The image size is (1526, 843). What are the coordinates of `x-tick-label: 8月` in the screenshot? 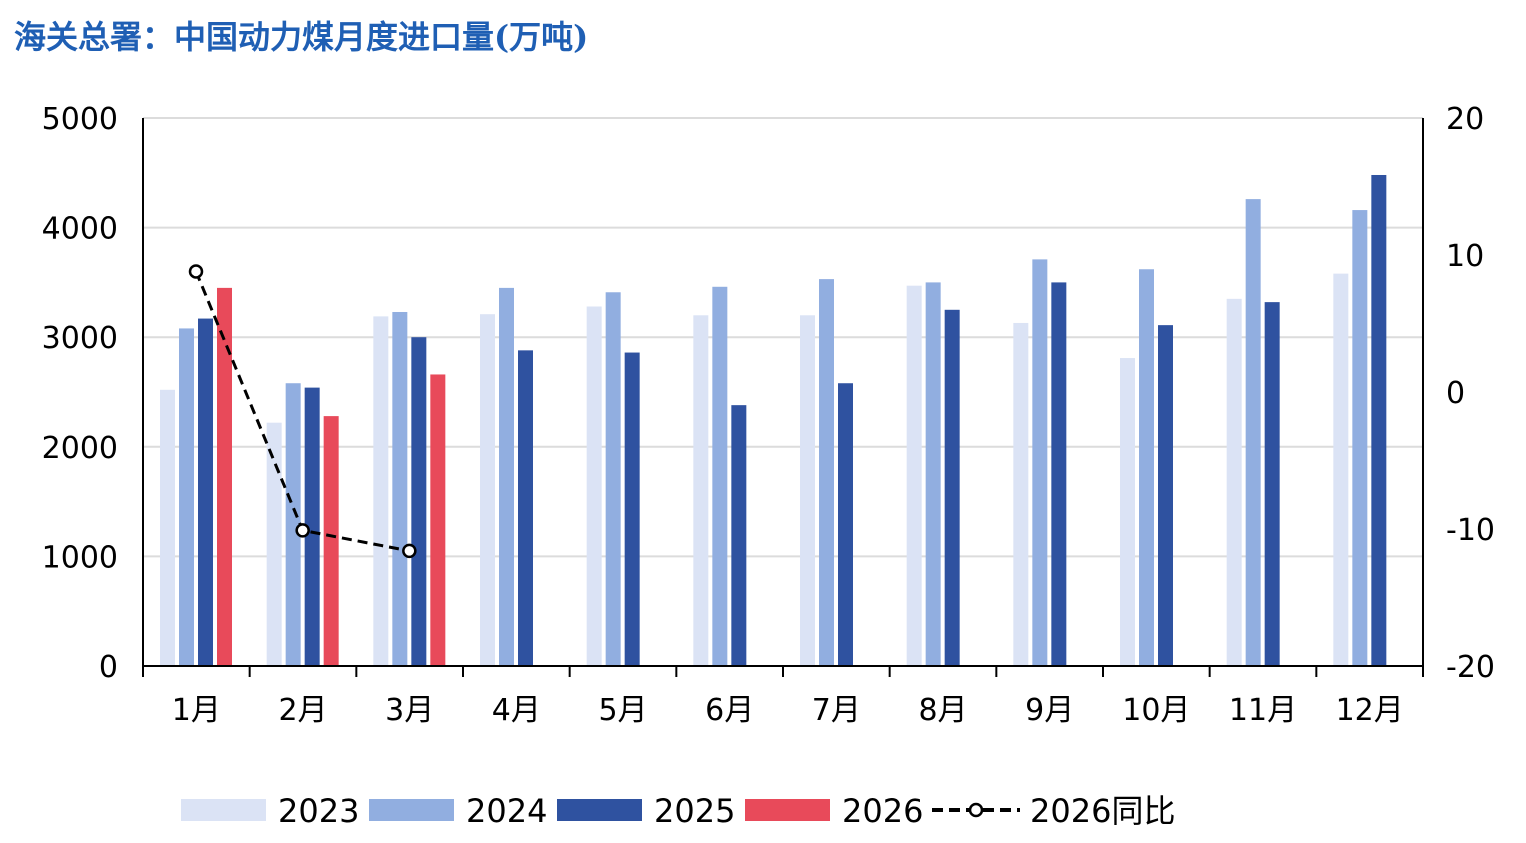 It's located at (942, 710).